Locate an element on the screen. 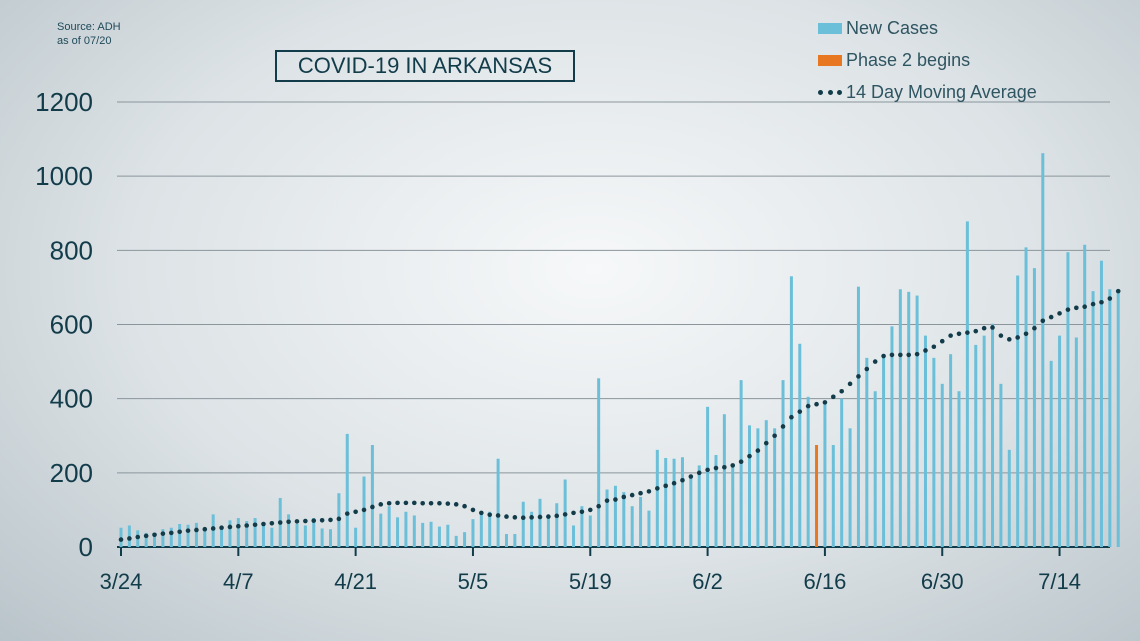  source-note: Source: ADH as of 07/20 is located at coordinates (89, 34).